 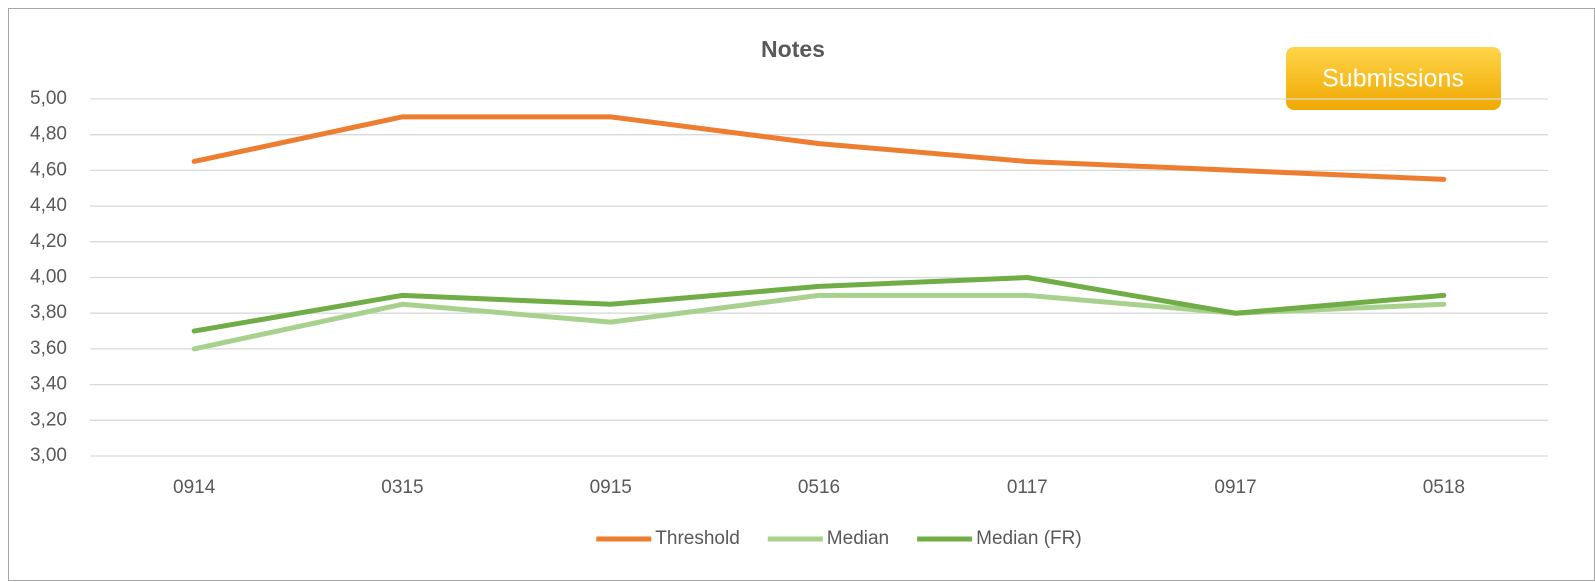 I want to click on x-tick-label: 0915, so click(x=611, y=487).